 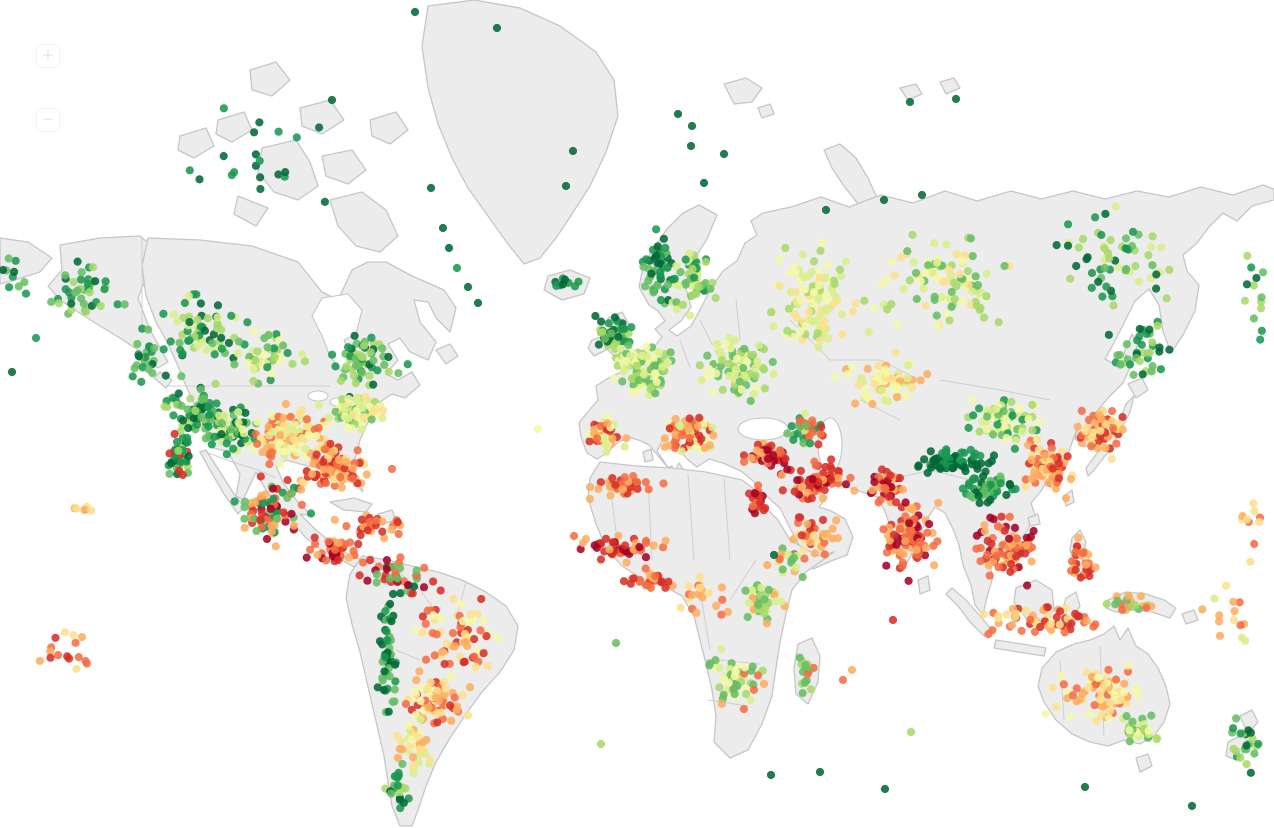 I want to click on zoom-out-button: −, so click(x=48, y=120).